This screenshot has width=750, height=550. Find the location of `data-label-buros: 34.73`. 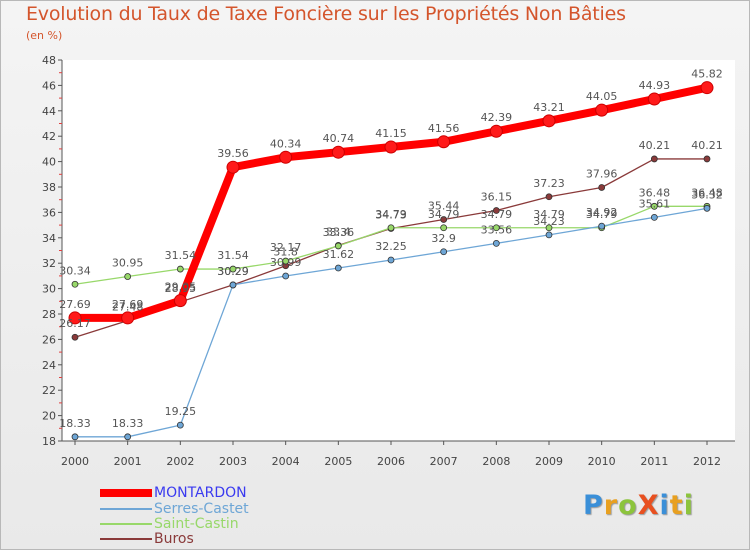

data-label-buros: 34.73 is located at coordinates (391, 215).